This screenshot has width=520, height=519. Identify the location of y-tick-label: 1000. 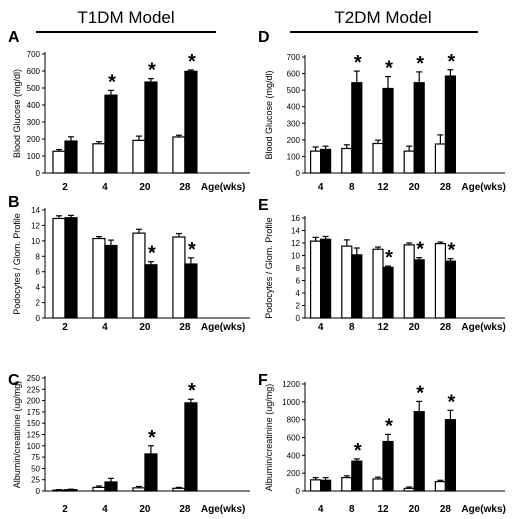
(291, 402).